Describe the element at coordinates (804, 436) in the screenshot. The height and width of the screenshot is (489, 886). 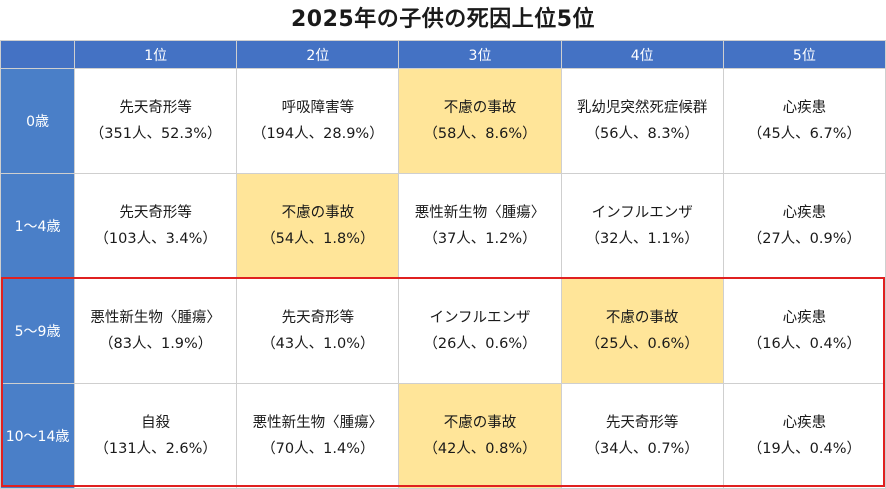
I see `cause-cell: 心疾患 （19人、0.4%）` at that location.